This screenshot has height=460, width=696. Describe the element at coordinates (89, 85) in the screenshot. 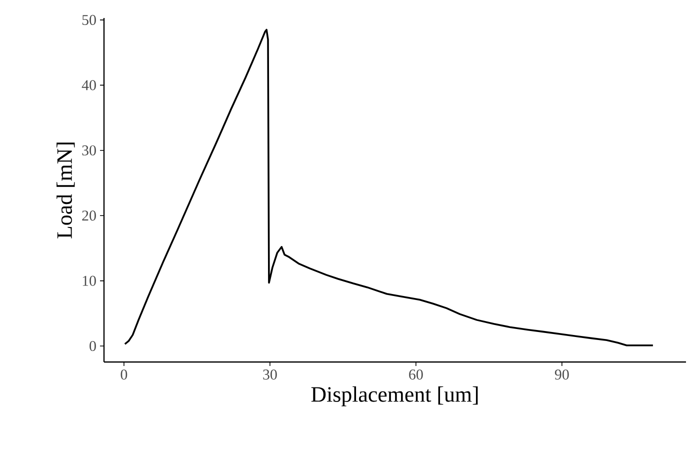

I see `y-tick-label: 40` at that location.